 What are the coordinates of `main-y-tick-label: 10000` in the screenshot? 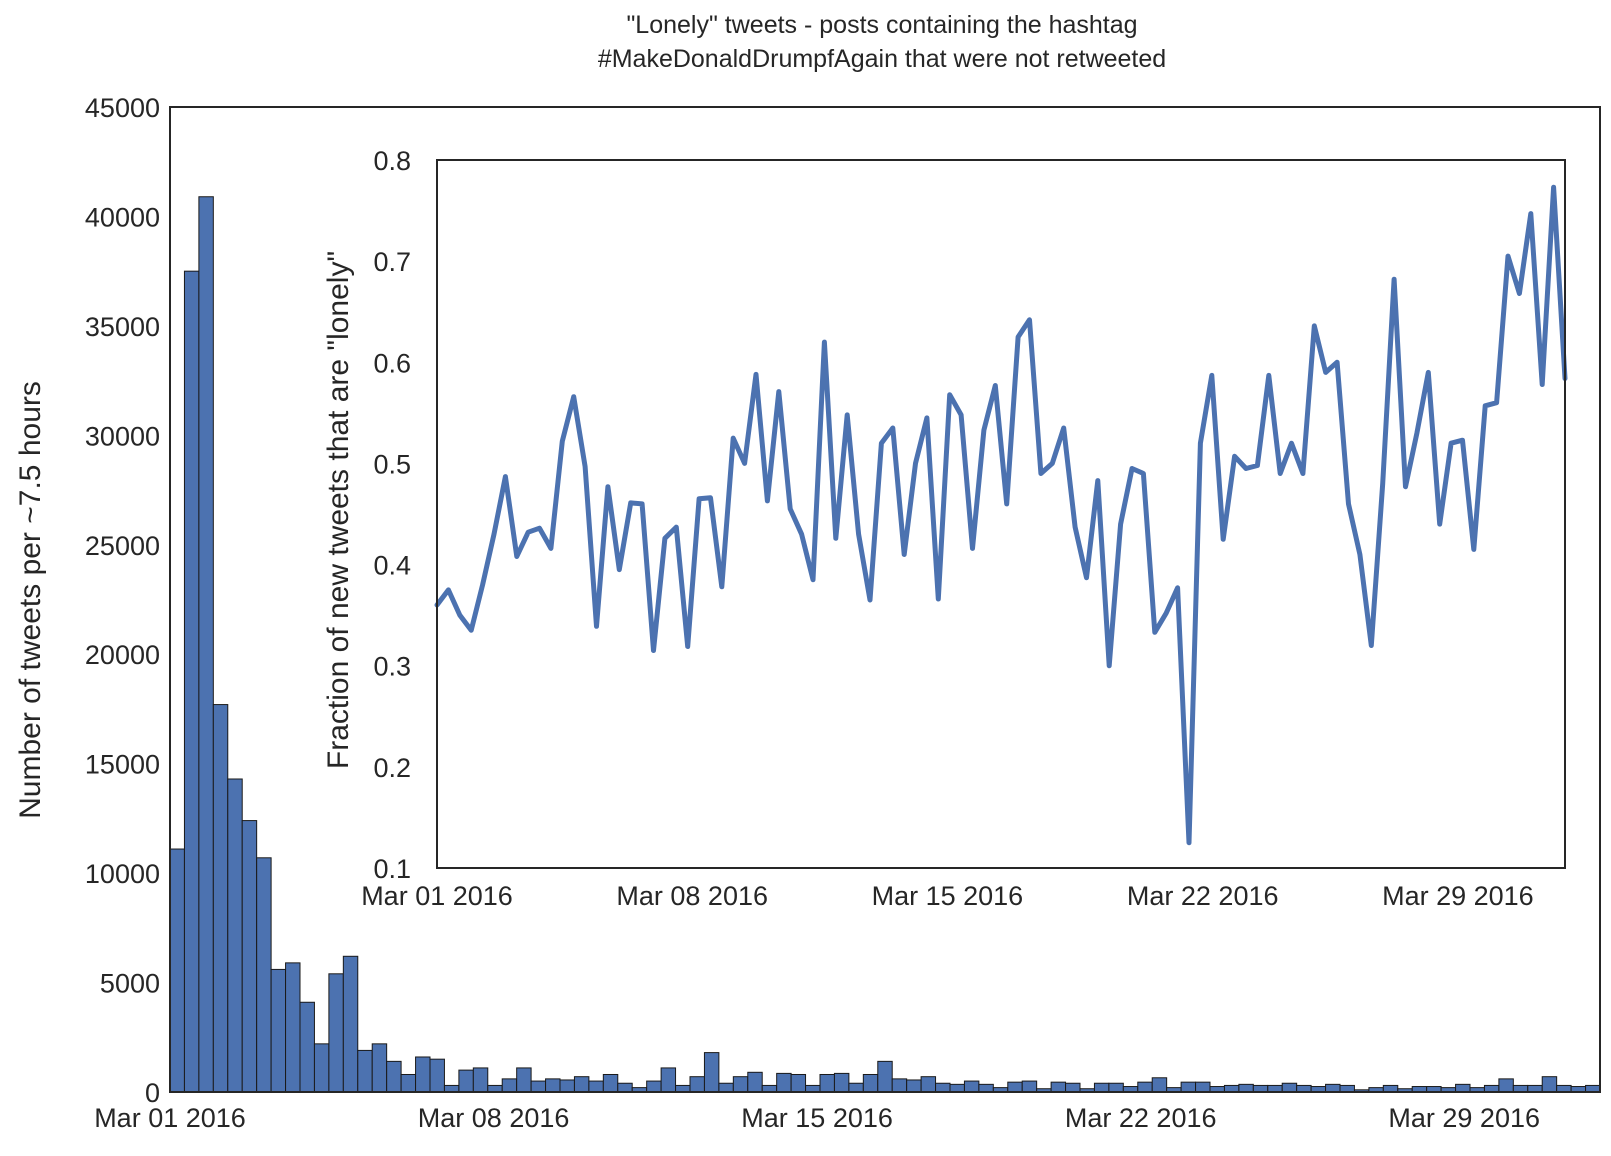 It's located at (122, 874).